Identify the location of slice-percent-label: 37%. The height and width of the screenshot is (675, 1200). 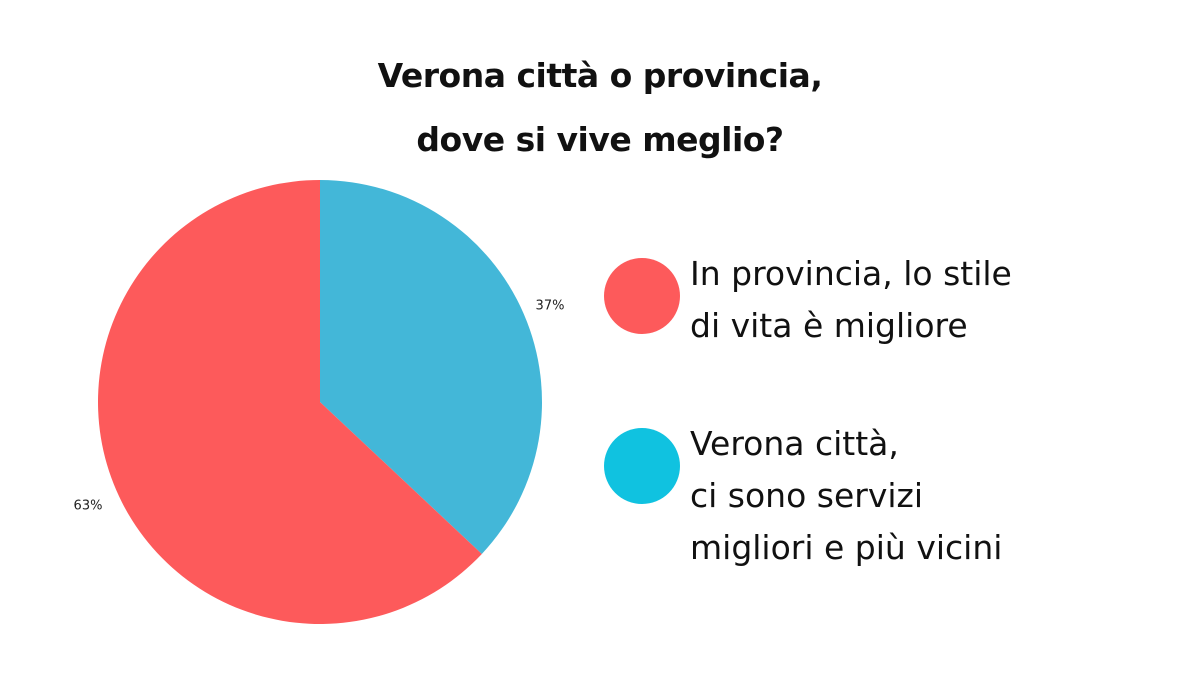
(550, 306).